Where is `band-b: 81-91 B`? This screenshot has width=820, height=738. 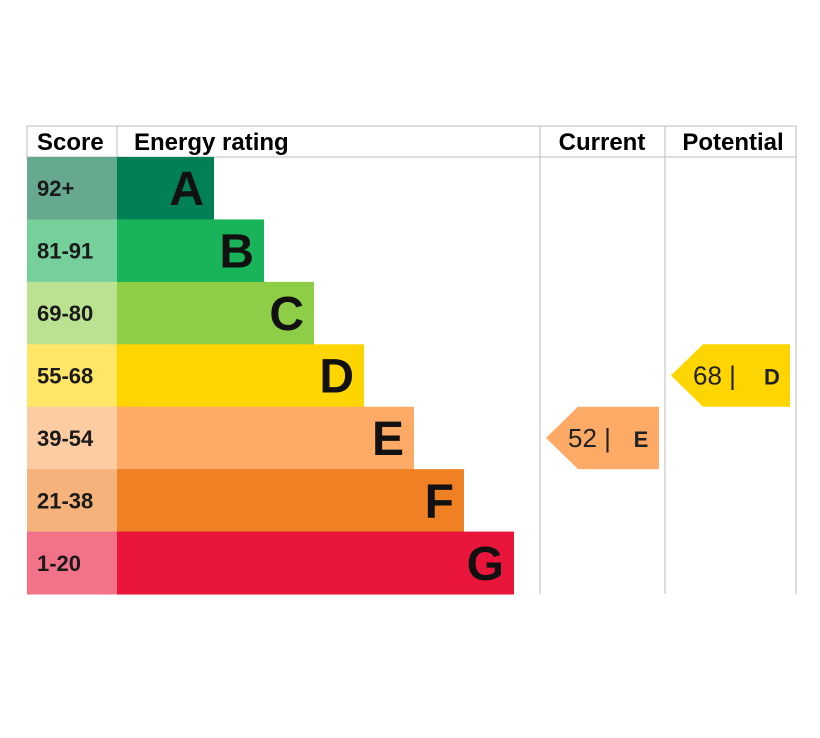 band-b: 81-91 B is located at coordinates (145, 251).